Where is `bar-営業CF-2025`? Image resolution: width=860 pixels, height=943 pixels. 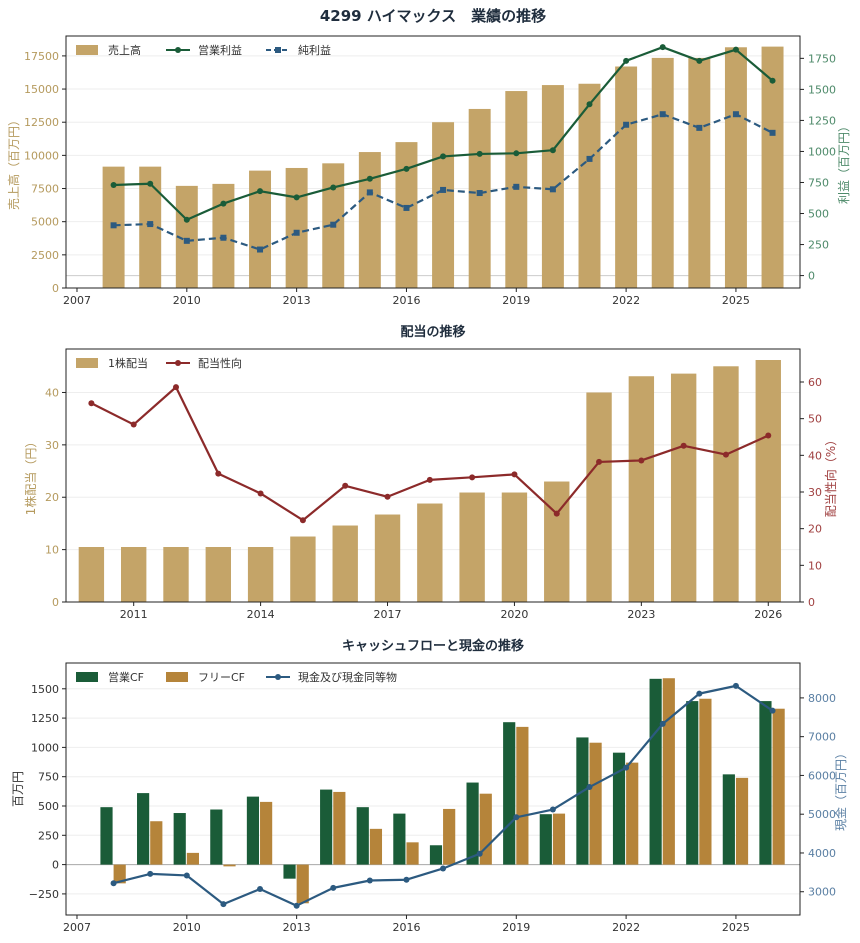
bar-営業CF-2025 is located at coordinates (728, 819).